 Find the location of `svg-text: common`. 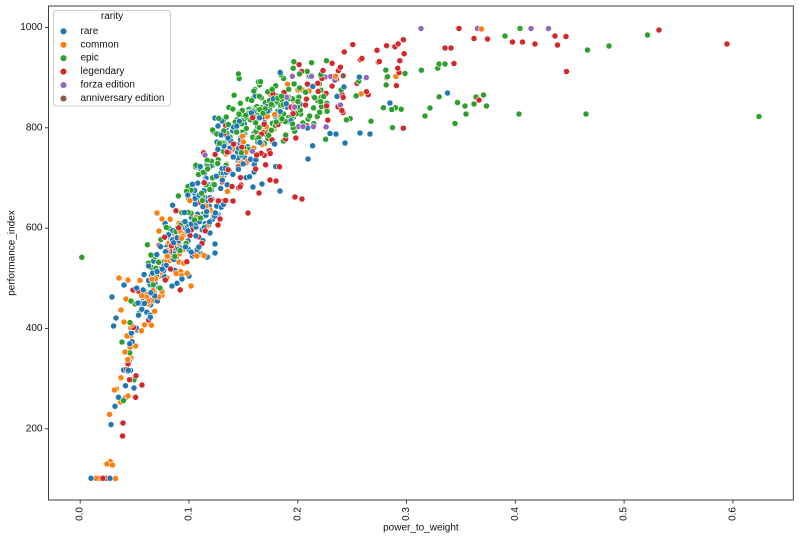

svg-text: common is located at coordinates (100, 44).